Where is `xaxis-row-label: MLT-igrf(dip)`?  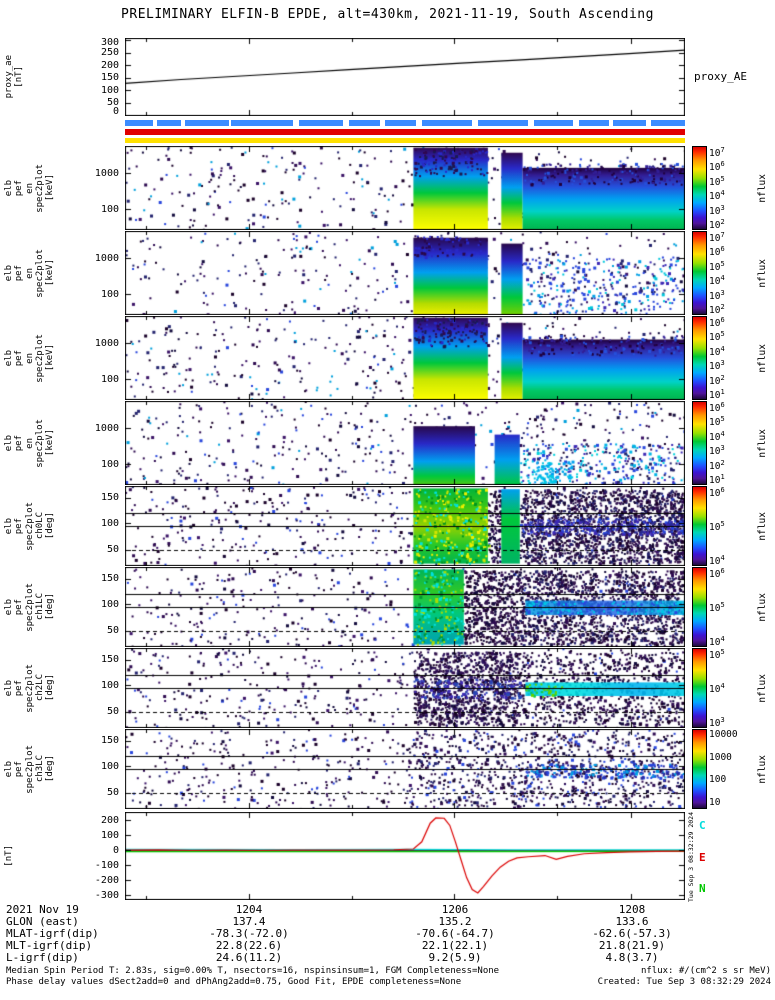 xaxis-row-label: MLT-igrf(dip) is located at coordinates (49, 945).